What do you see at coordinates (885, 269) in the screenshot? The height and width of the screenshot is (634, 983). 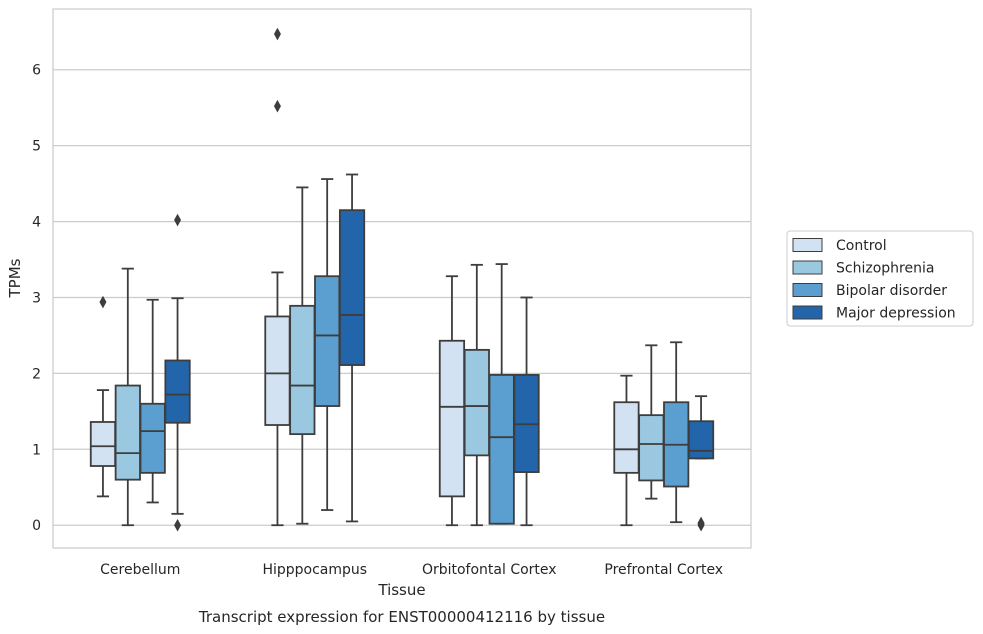 I see `legend-label: Schizophrenia` at bounding box center [885, 269].